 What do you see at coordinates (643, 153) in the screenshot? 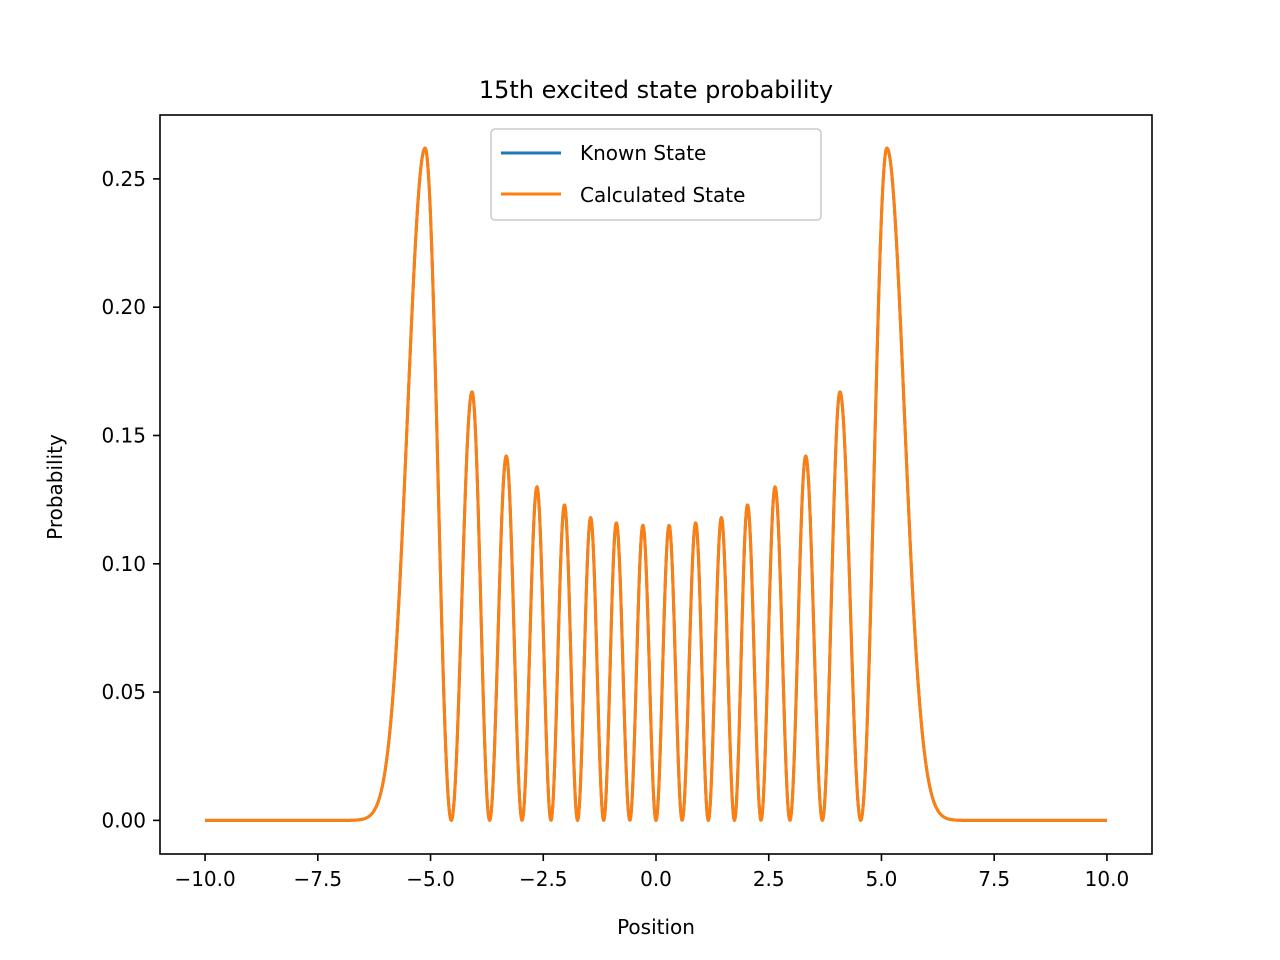
I see `legend-label-known-state: Known State` at bounding box center [643, 153].